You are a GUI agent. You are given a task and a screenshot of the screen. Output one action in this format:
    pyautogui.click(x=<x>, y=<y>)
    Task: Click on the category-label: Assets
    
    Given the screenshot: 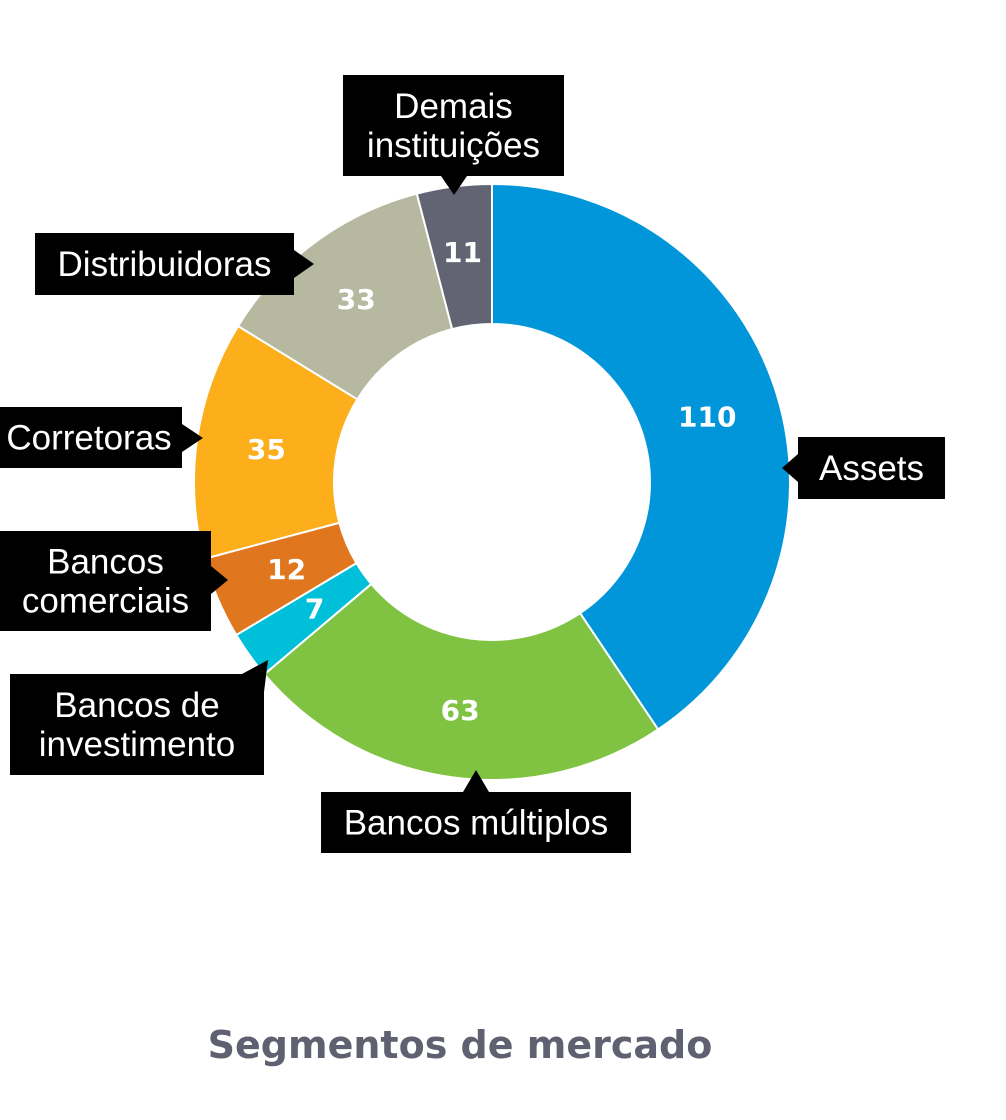 What is the action you would take?
    pyautogui.click(x=871, y=468)
    